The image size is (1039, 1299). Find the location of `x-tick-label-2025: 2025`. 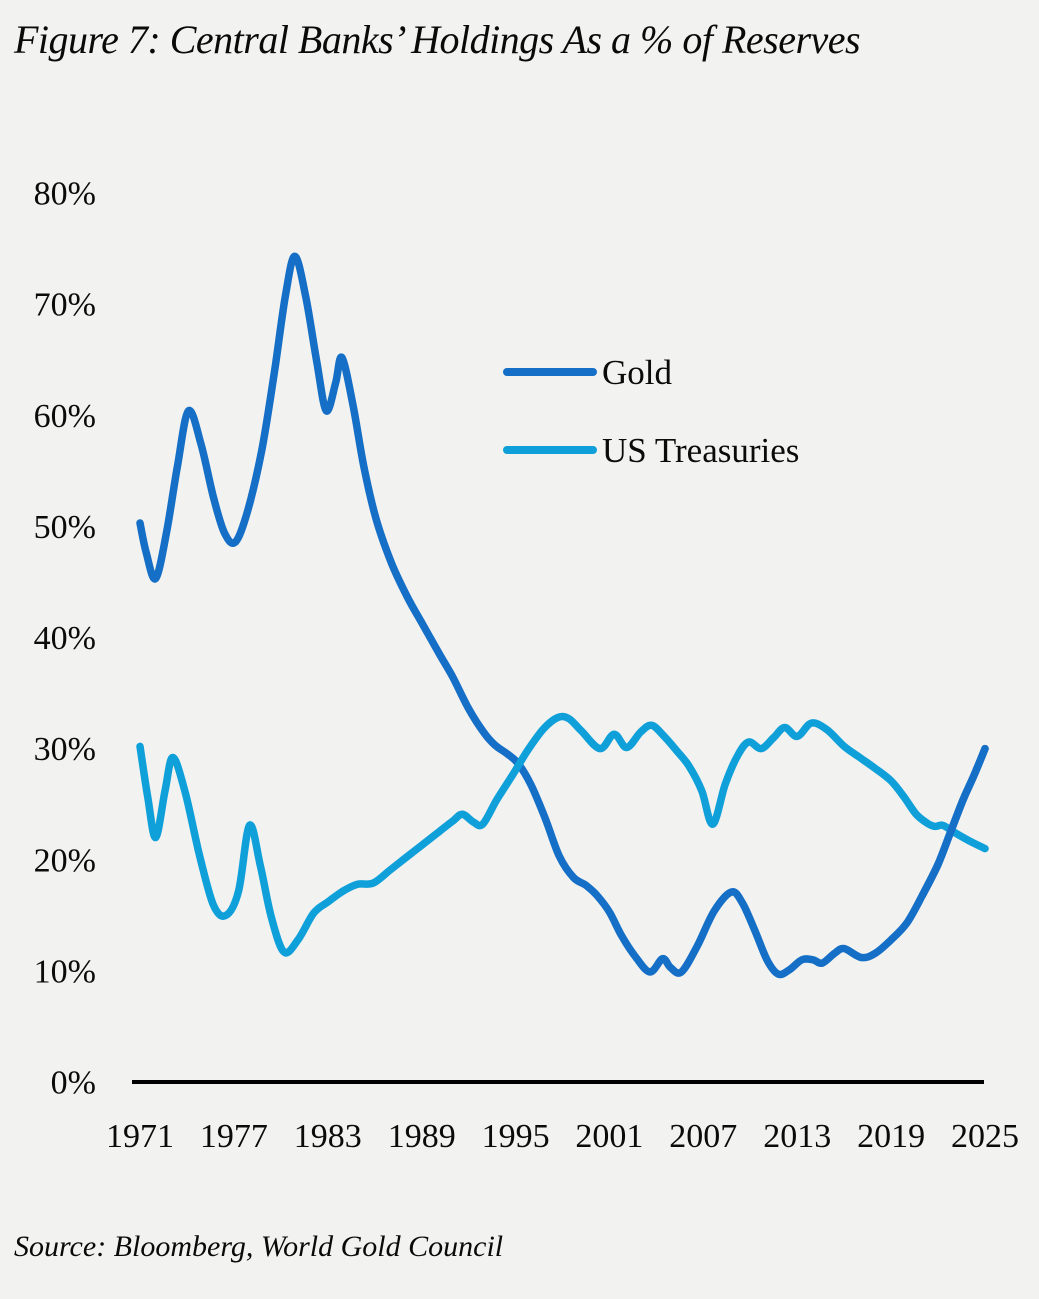

x-tick-label-2025: 2025 is located at coordinates (985, 1136).